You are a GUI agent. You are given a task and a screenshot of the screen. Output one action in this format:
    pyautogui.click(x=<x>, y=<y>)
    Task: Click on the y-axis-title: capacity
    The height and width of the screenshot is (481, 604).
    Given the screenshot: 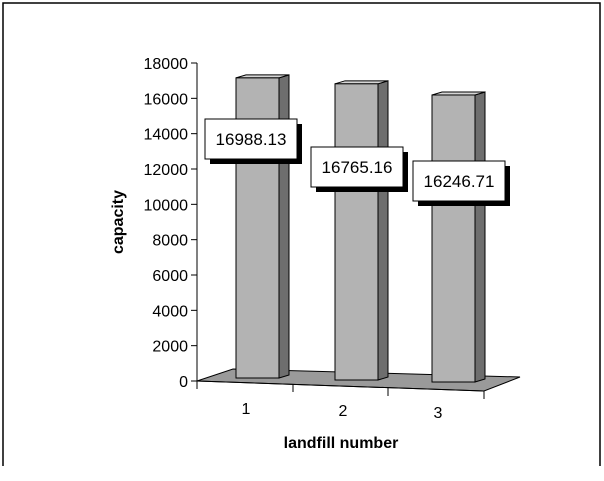 What is the action you would take?
    pyautogui.click(x=118, y=222)
    